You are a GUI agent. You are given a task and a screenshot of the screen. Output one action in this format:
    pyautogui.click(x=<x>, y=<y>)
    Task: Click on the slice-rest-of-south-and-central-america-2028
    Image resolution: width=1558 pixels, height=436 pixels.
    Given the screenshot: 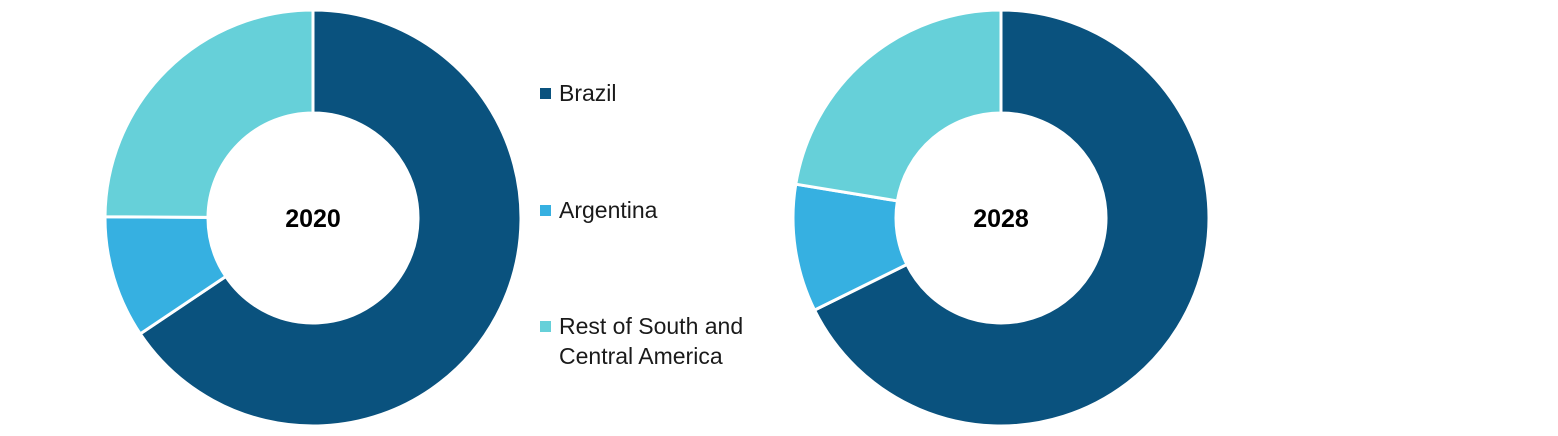 What is the action you would take?
    pyautogui.click(x=898, y=105)
    